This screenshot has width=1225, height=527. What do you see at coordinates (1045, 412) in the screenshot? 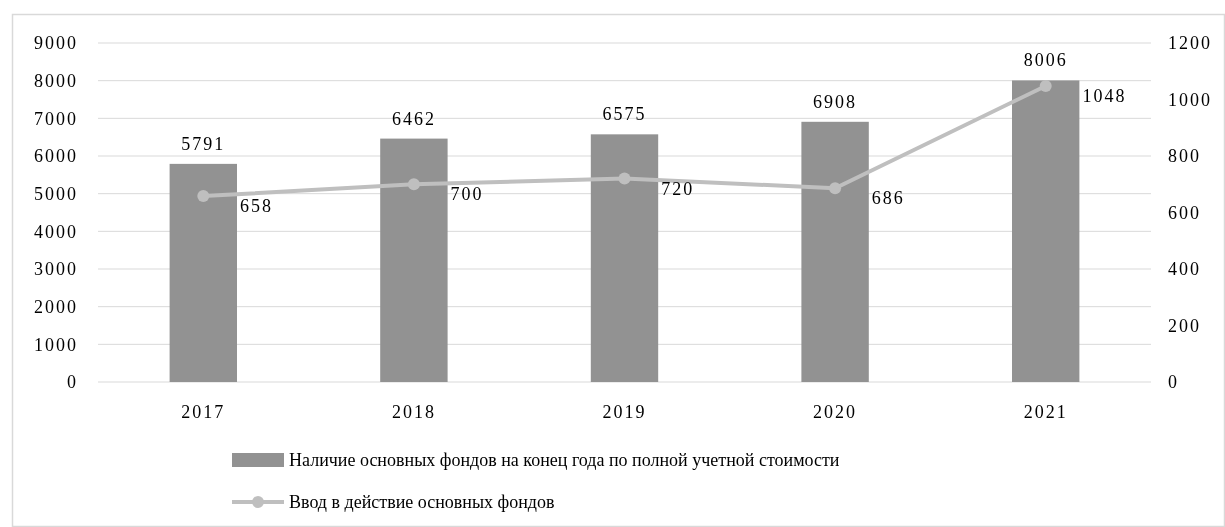
I see `x-tick-label: 2021` at bounding box center [1045, 412].